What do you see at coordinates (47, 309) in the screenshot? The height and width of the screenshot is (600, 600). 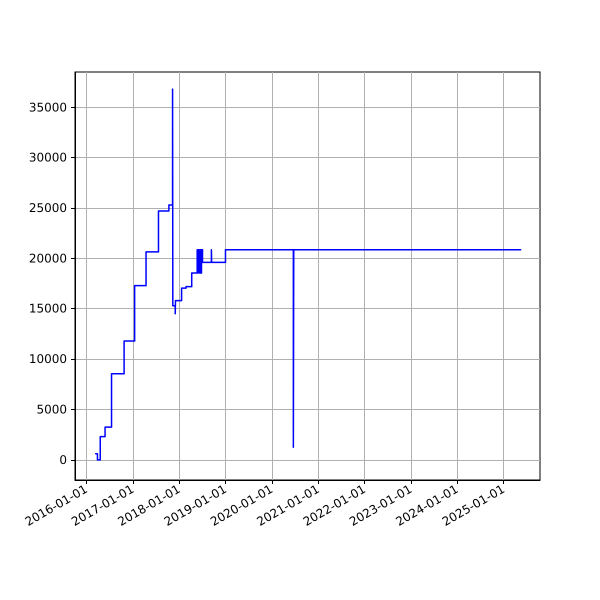 I see `y-tick-label: 15000` at bounding box center [47, 309].